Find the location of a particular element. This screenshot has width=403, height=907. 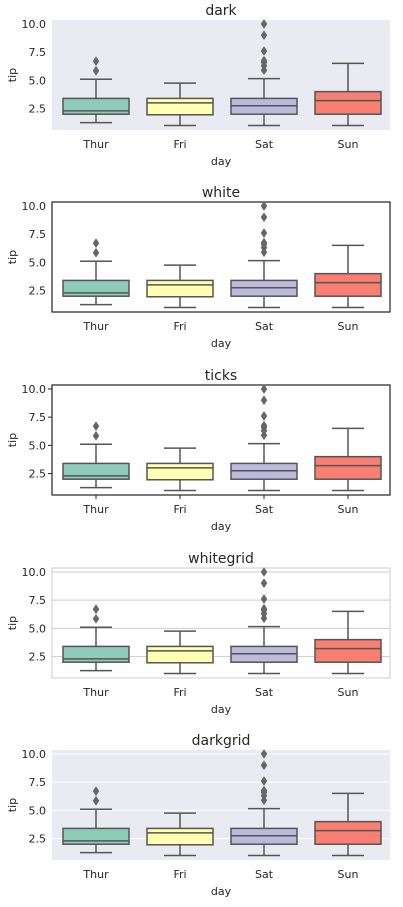

panel-title: whitegrid is located at coordinates (221, 559).